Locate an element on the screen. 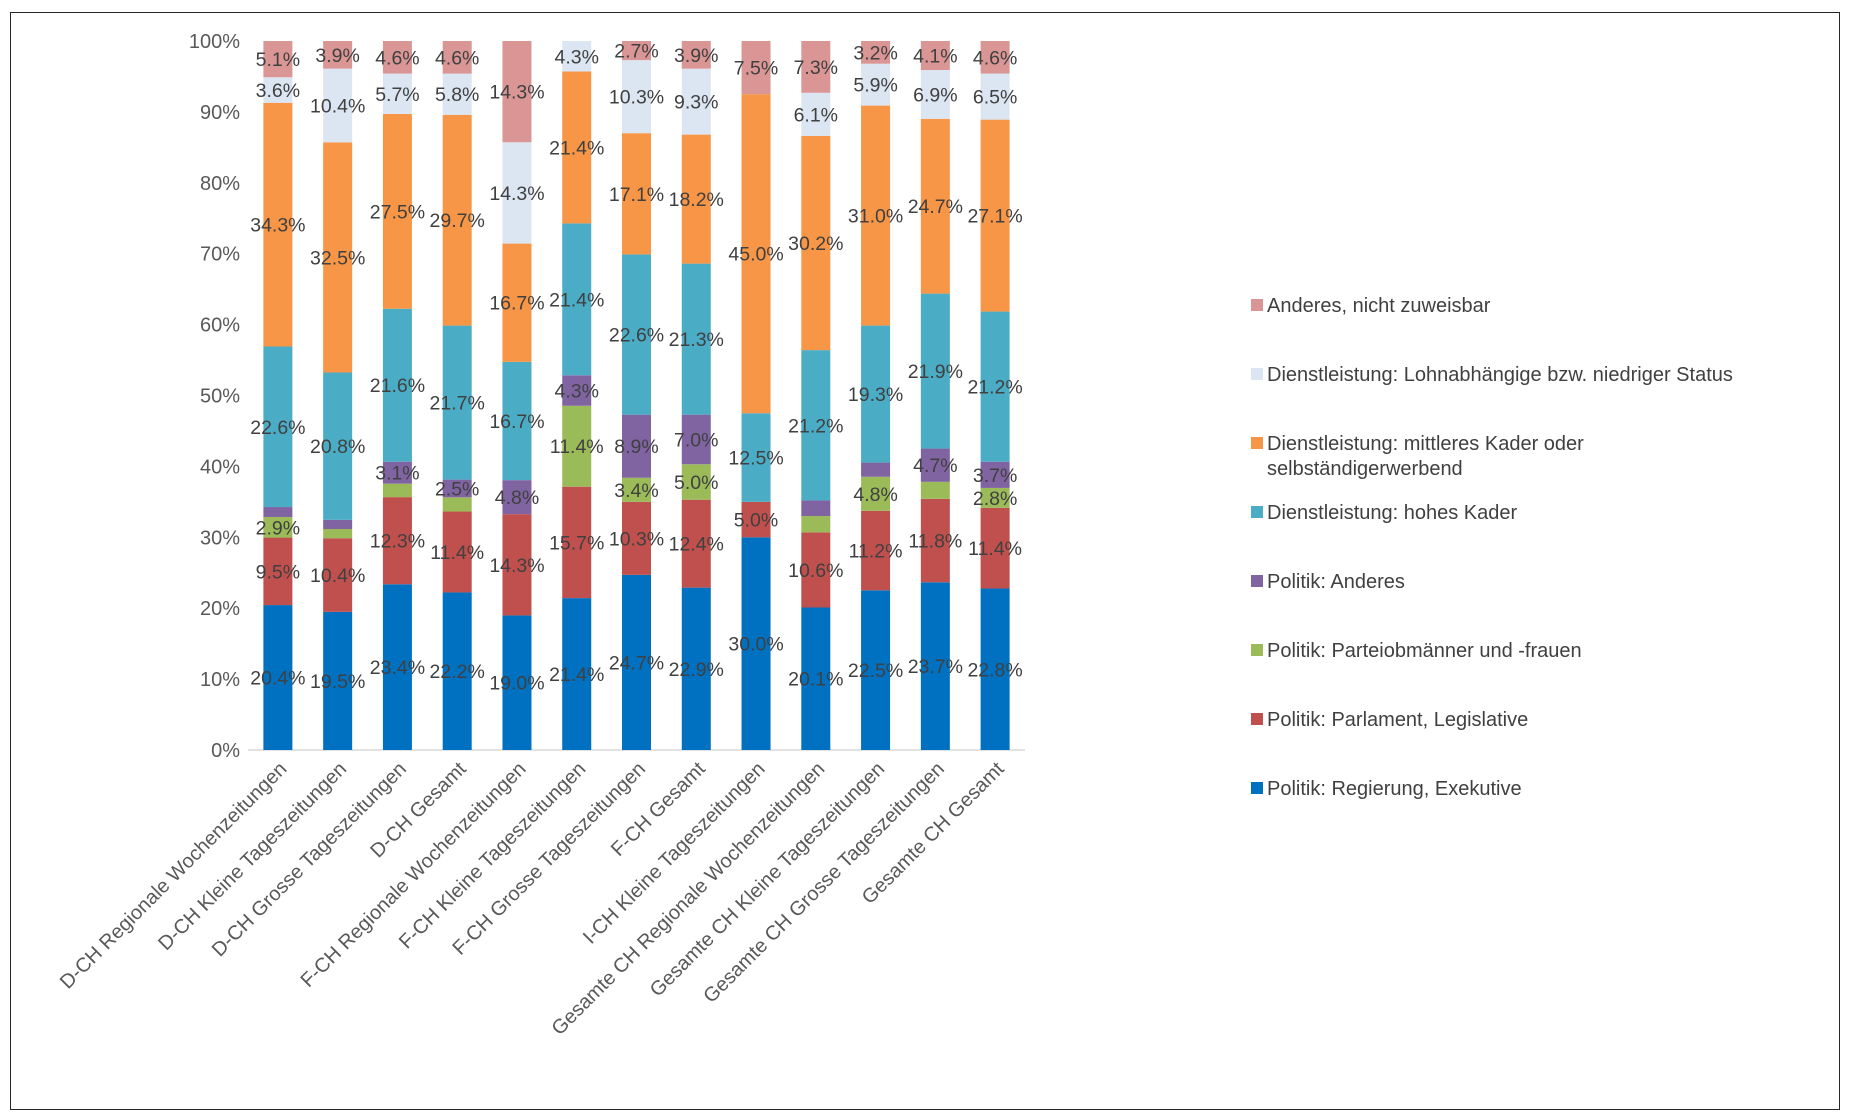  y-tick-label: 90% is located at coordinates (220, 113).